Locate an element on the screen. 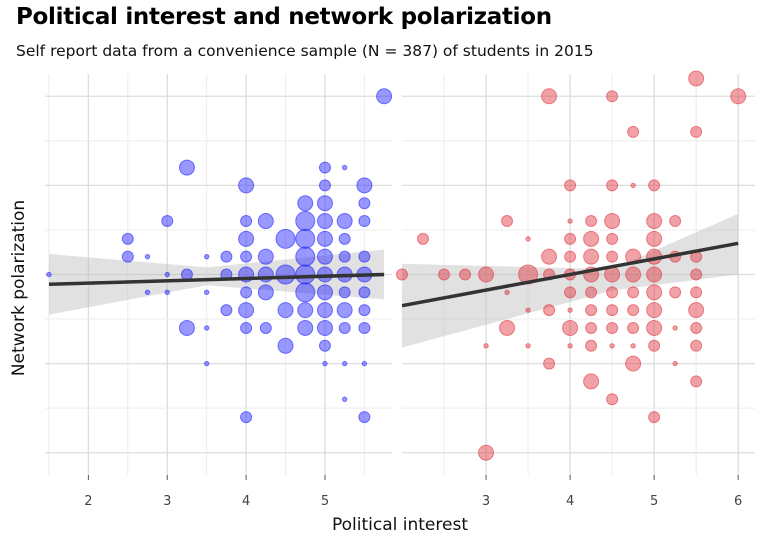 This screenshot has width=765, height=541. x-tick-label: 6 is located at coordinates (738, 501).